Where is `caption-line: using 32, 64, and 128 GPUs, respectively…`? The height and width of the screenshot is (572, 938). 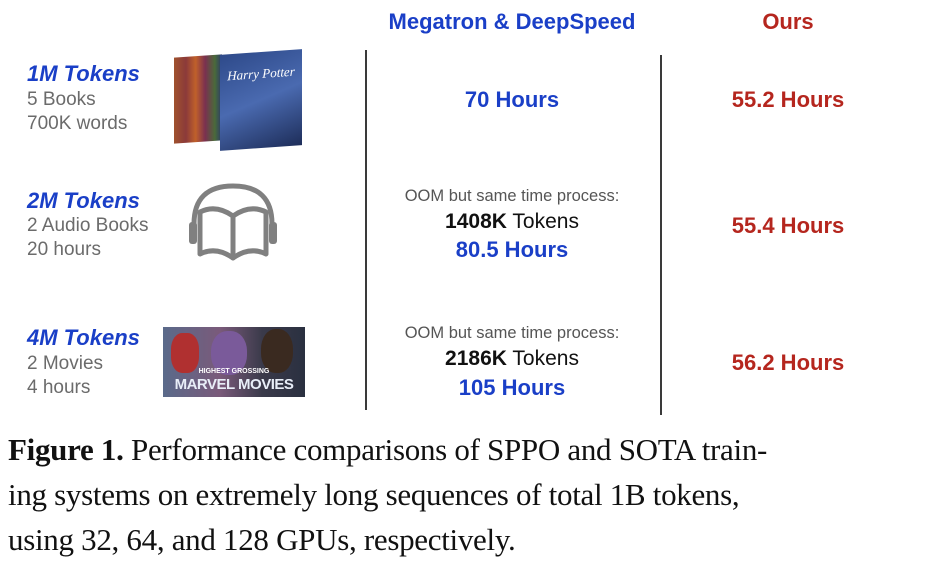 caption-line: using 32, 64, and 128 GPUs, respectively… is located at coordinates (262, 539).